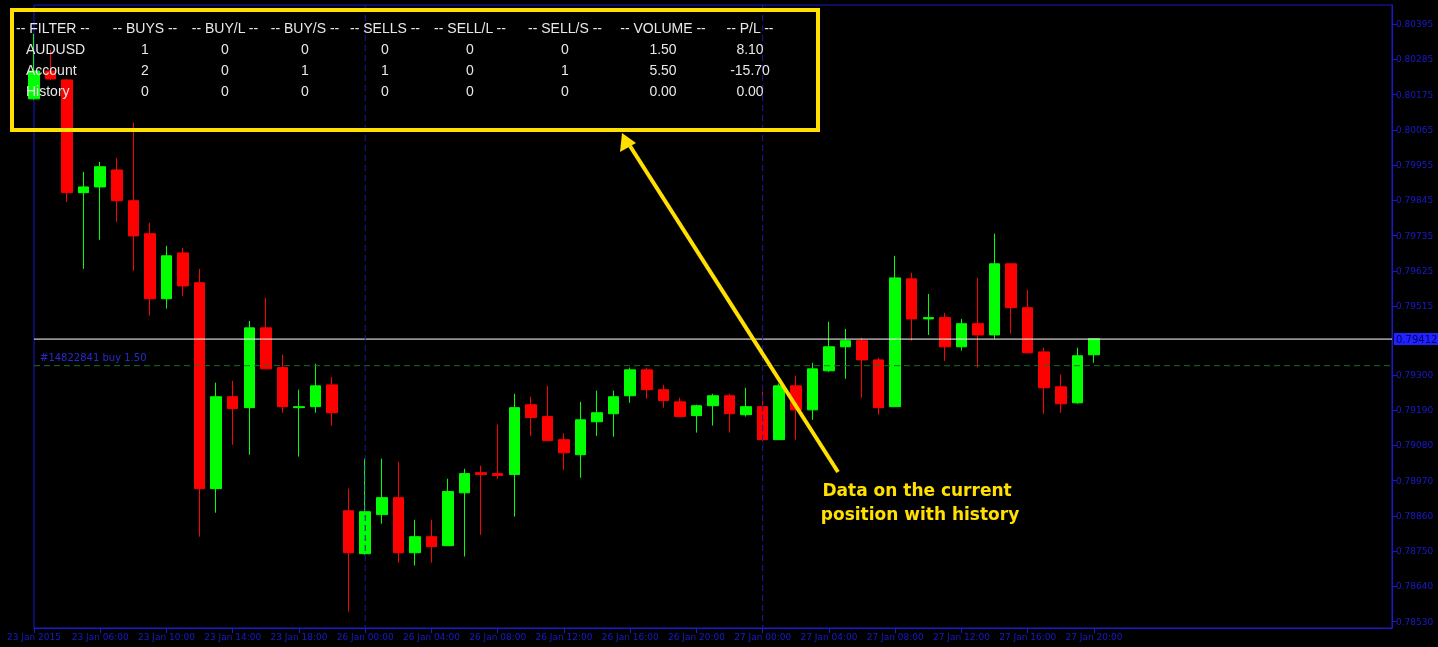 Image resolution: width=1438 pixels, height=647 pixels. What do you see at coordinates (145, 28) in the screenshot?
I see `annotation: -- BUYS --` at bounding box center [145, 28].